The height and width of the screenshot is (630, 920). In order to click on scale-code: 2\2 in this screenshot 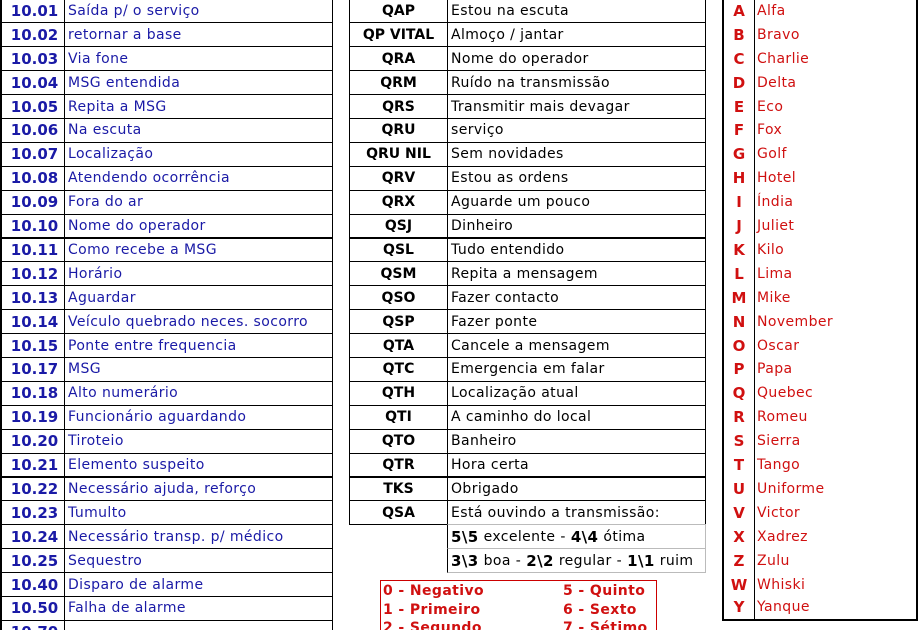, I will do `click(540, 560)`.